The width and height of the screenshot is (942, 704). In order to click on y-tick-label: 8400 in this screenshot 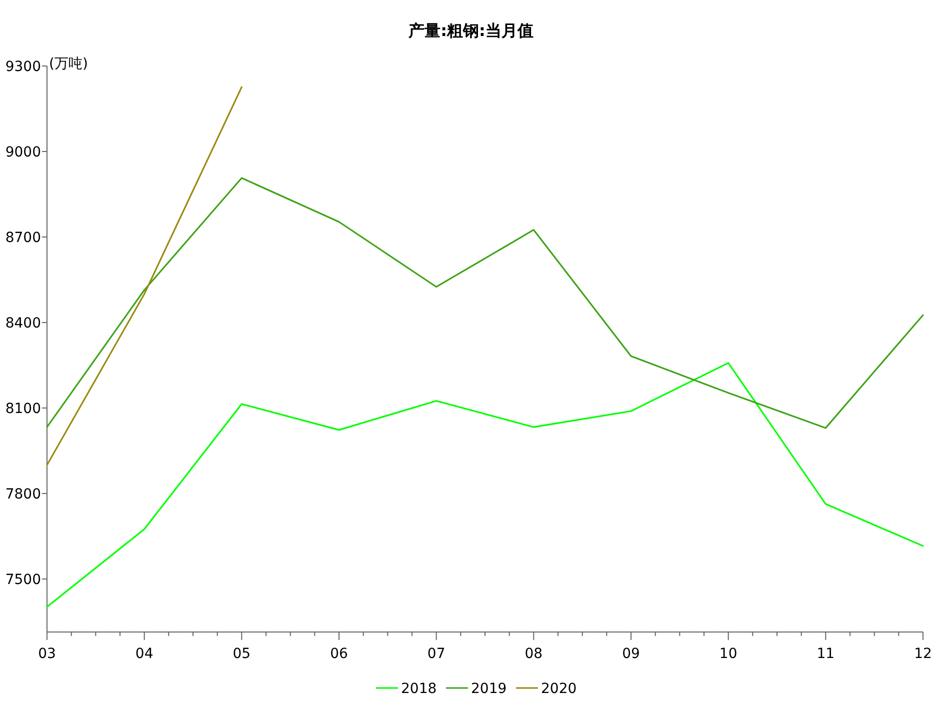, I will do `click(23, 323)`.